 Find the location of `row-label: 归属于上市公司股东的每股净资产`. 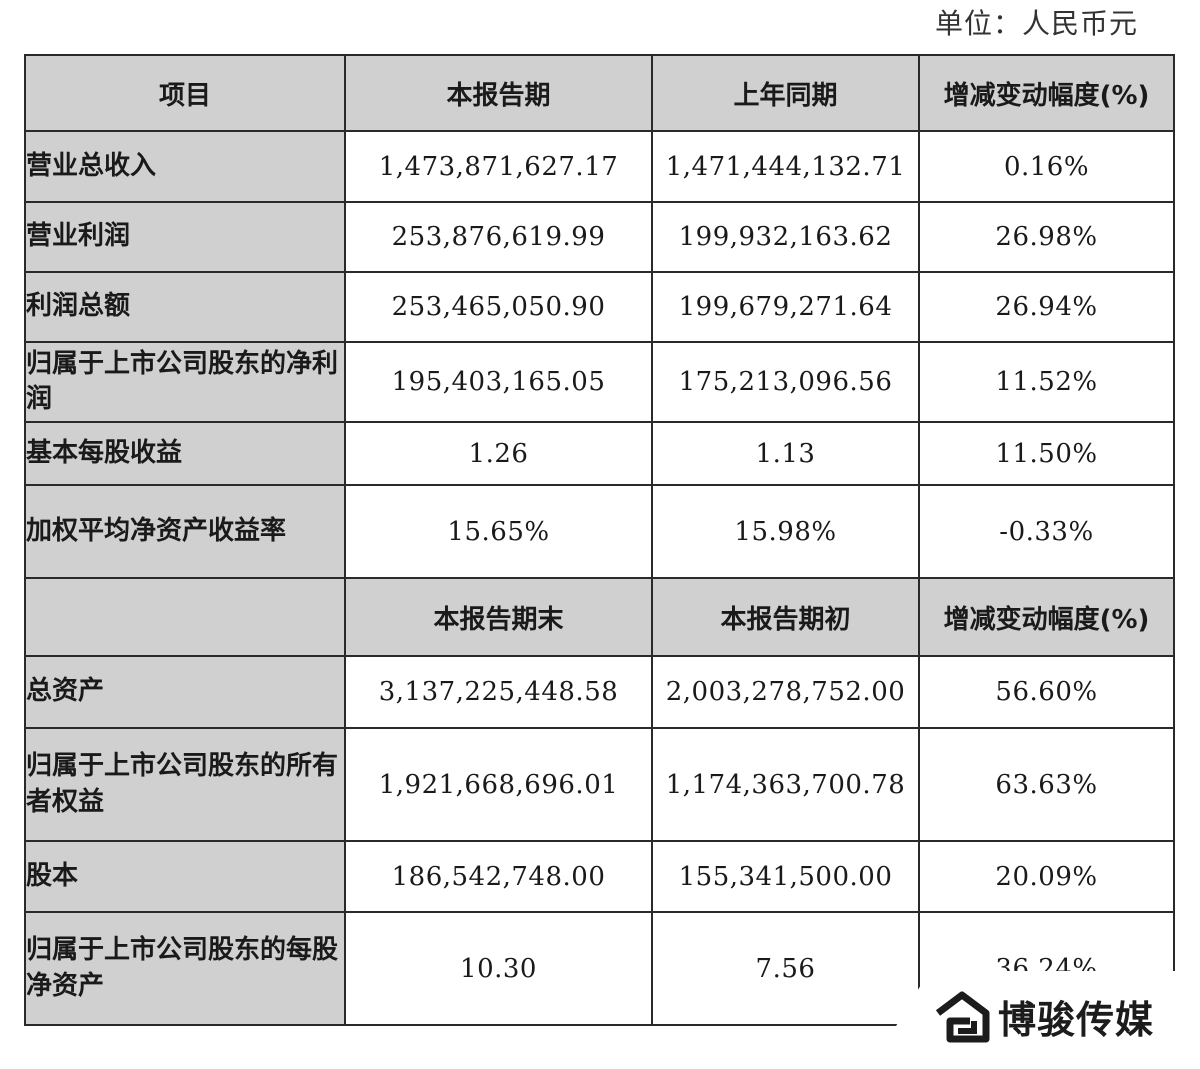

row-label: 归属于上市公司股东的每股净资产 is located at coordinates (185, 968).